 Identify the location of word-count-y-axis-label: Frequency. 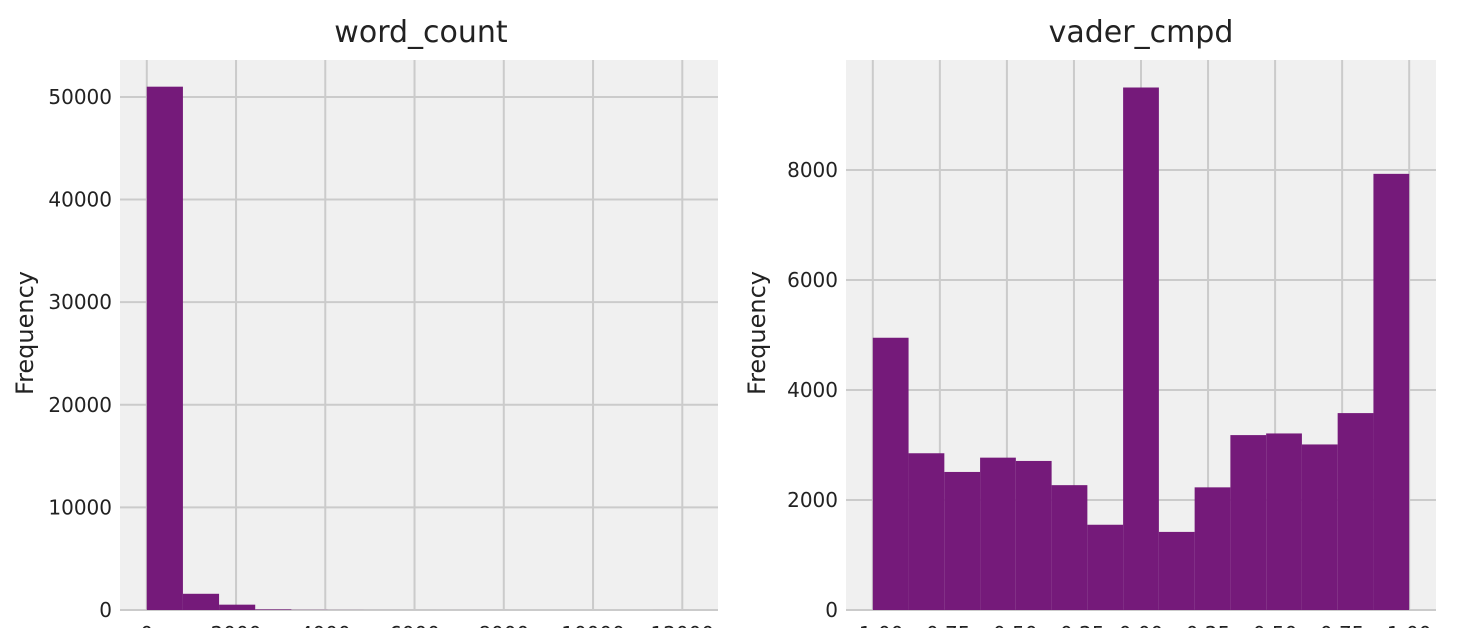
(25, 333).